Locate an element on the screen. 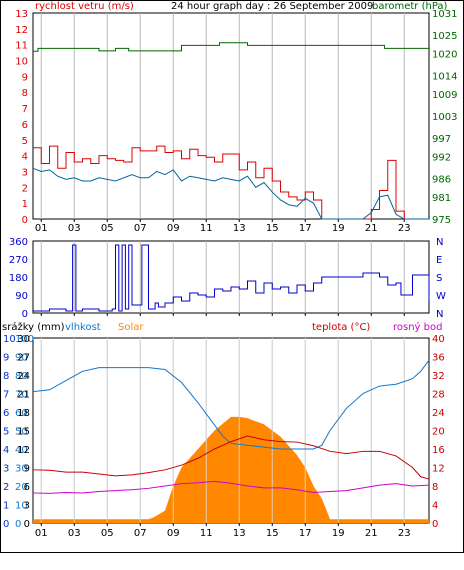 The height and width of the screenshot is (570, 464). wind-direction-line is located at coordinates (231, 278).